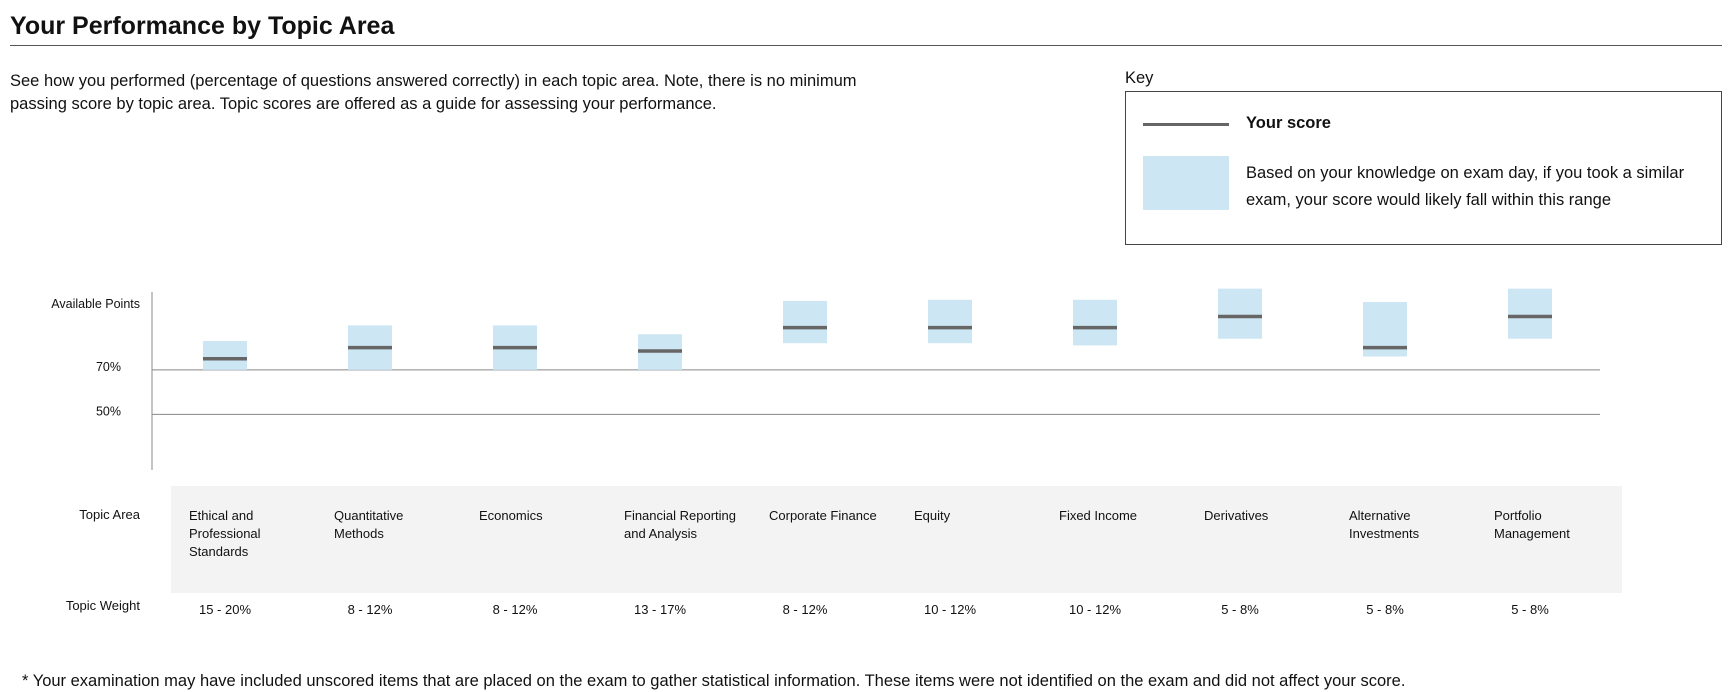 The width and height of the screenshot is (1731, 692). What do you see at coordinates (932, 515) in the screenshot?
I see `topic-name: Equity` at bounding box center [932, 515].